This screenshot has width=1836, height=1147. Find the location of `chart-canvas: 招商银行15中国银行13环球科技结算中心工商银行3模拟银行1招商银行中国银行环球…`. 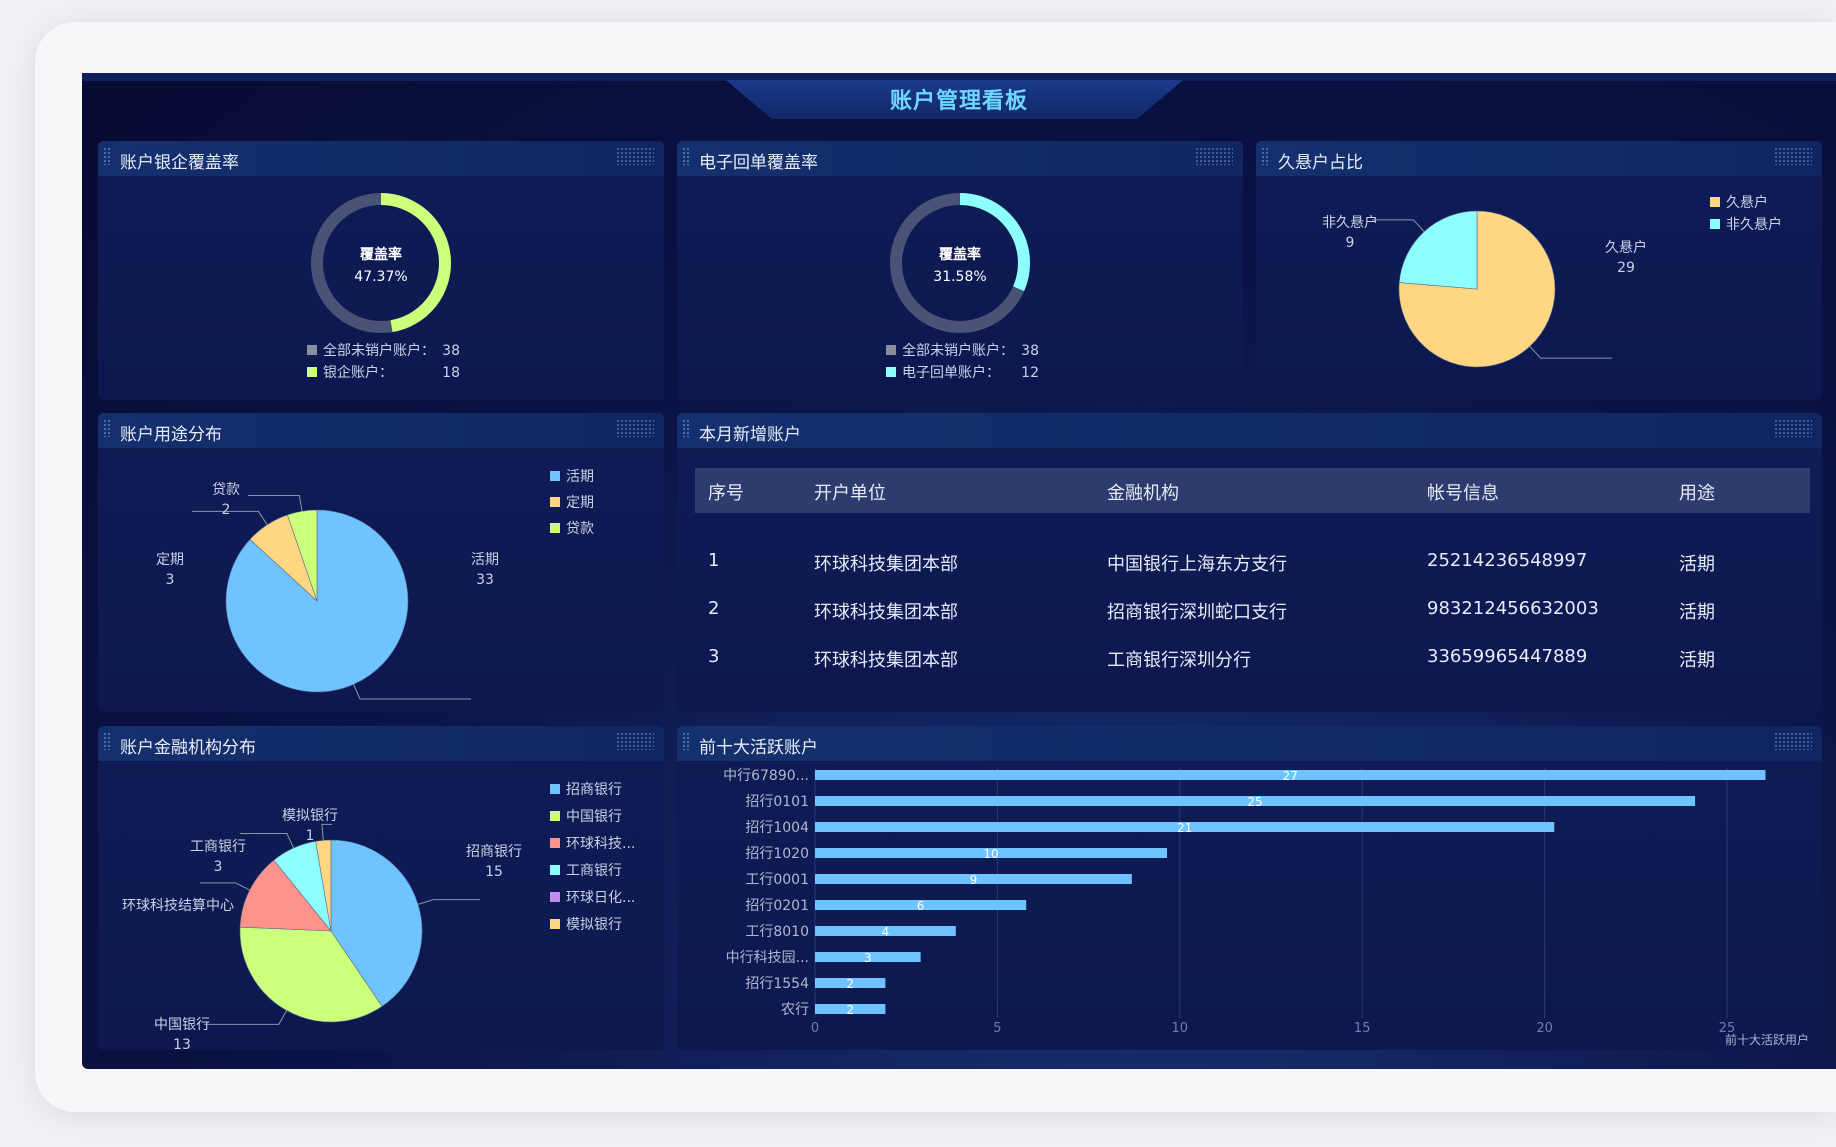

chart-canvas: 招商银行15中国银行13环球科技结算中心工商银行3模拟银行1招商银行中国银行环球… is located at coordinates (378, 916).